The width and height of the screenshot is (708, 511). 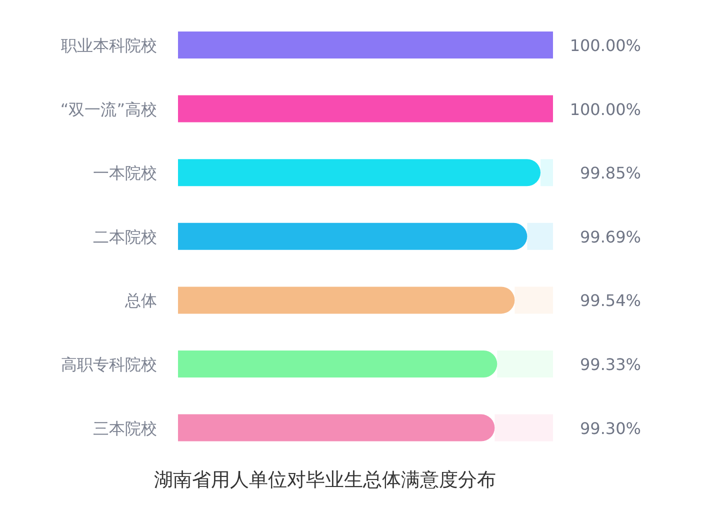 I want to click on data-label: 99.85%, so click(x=610, y=173).